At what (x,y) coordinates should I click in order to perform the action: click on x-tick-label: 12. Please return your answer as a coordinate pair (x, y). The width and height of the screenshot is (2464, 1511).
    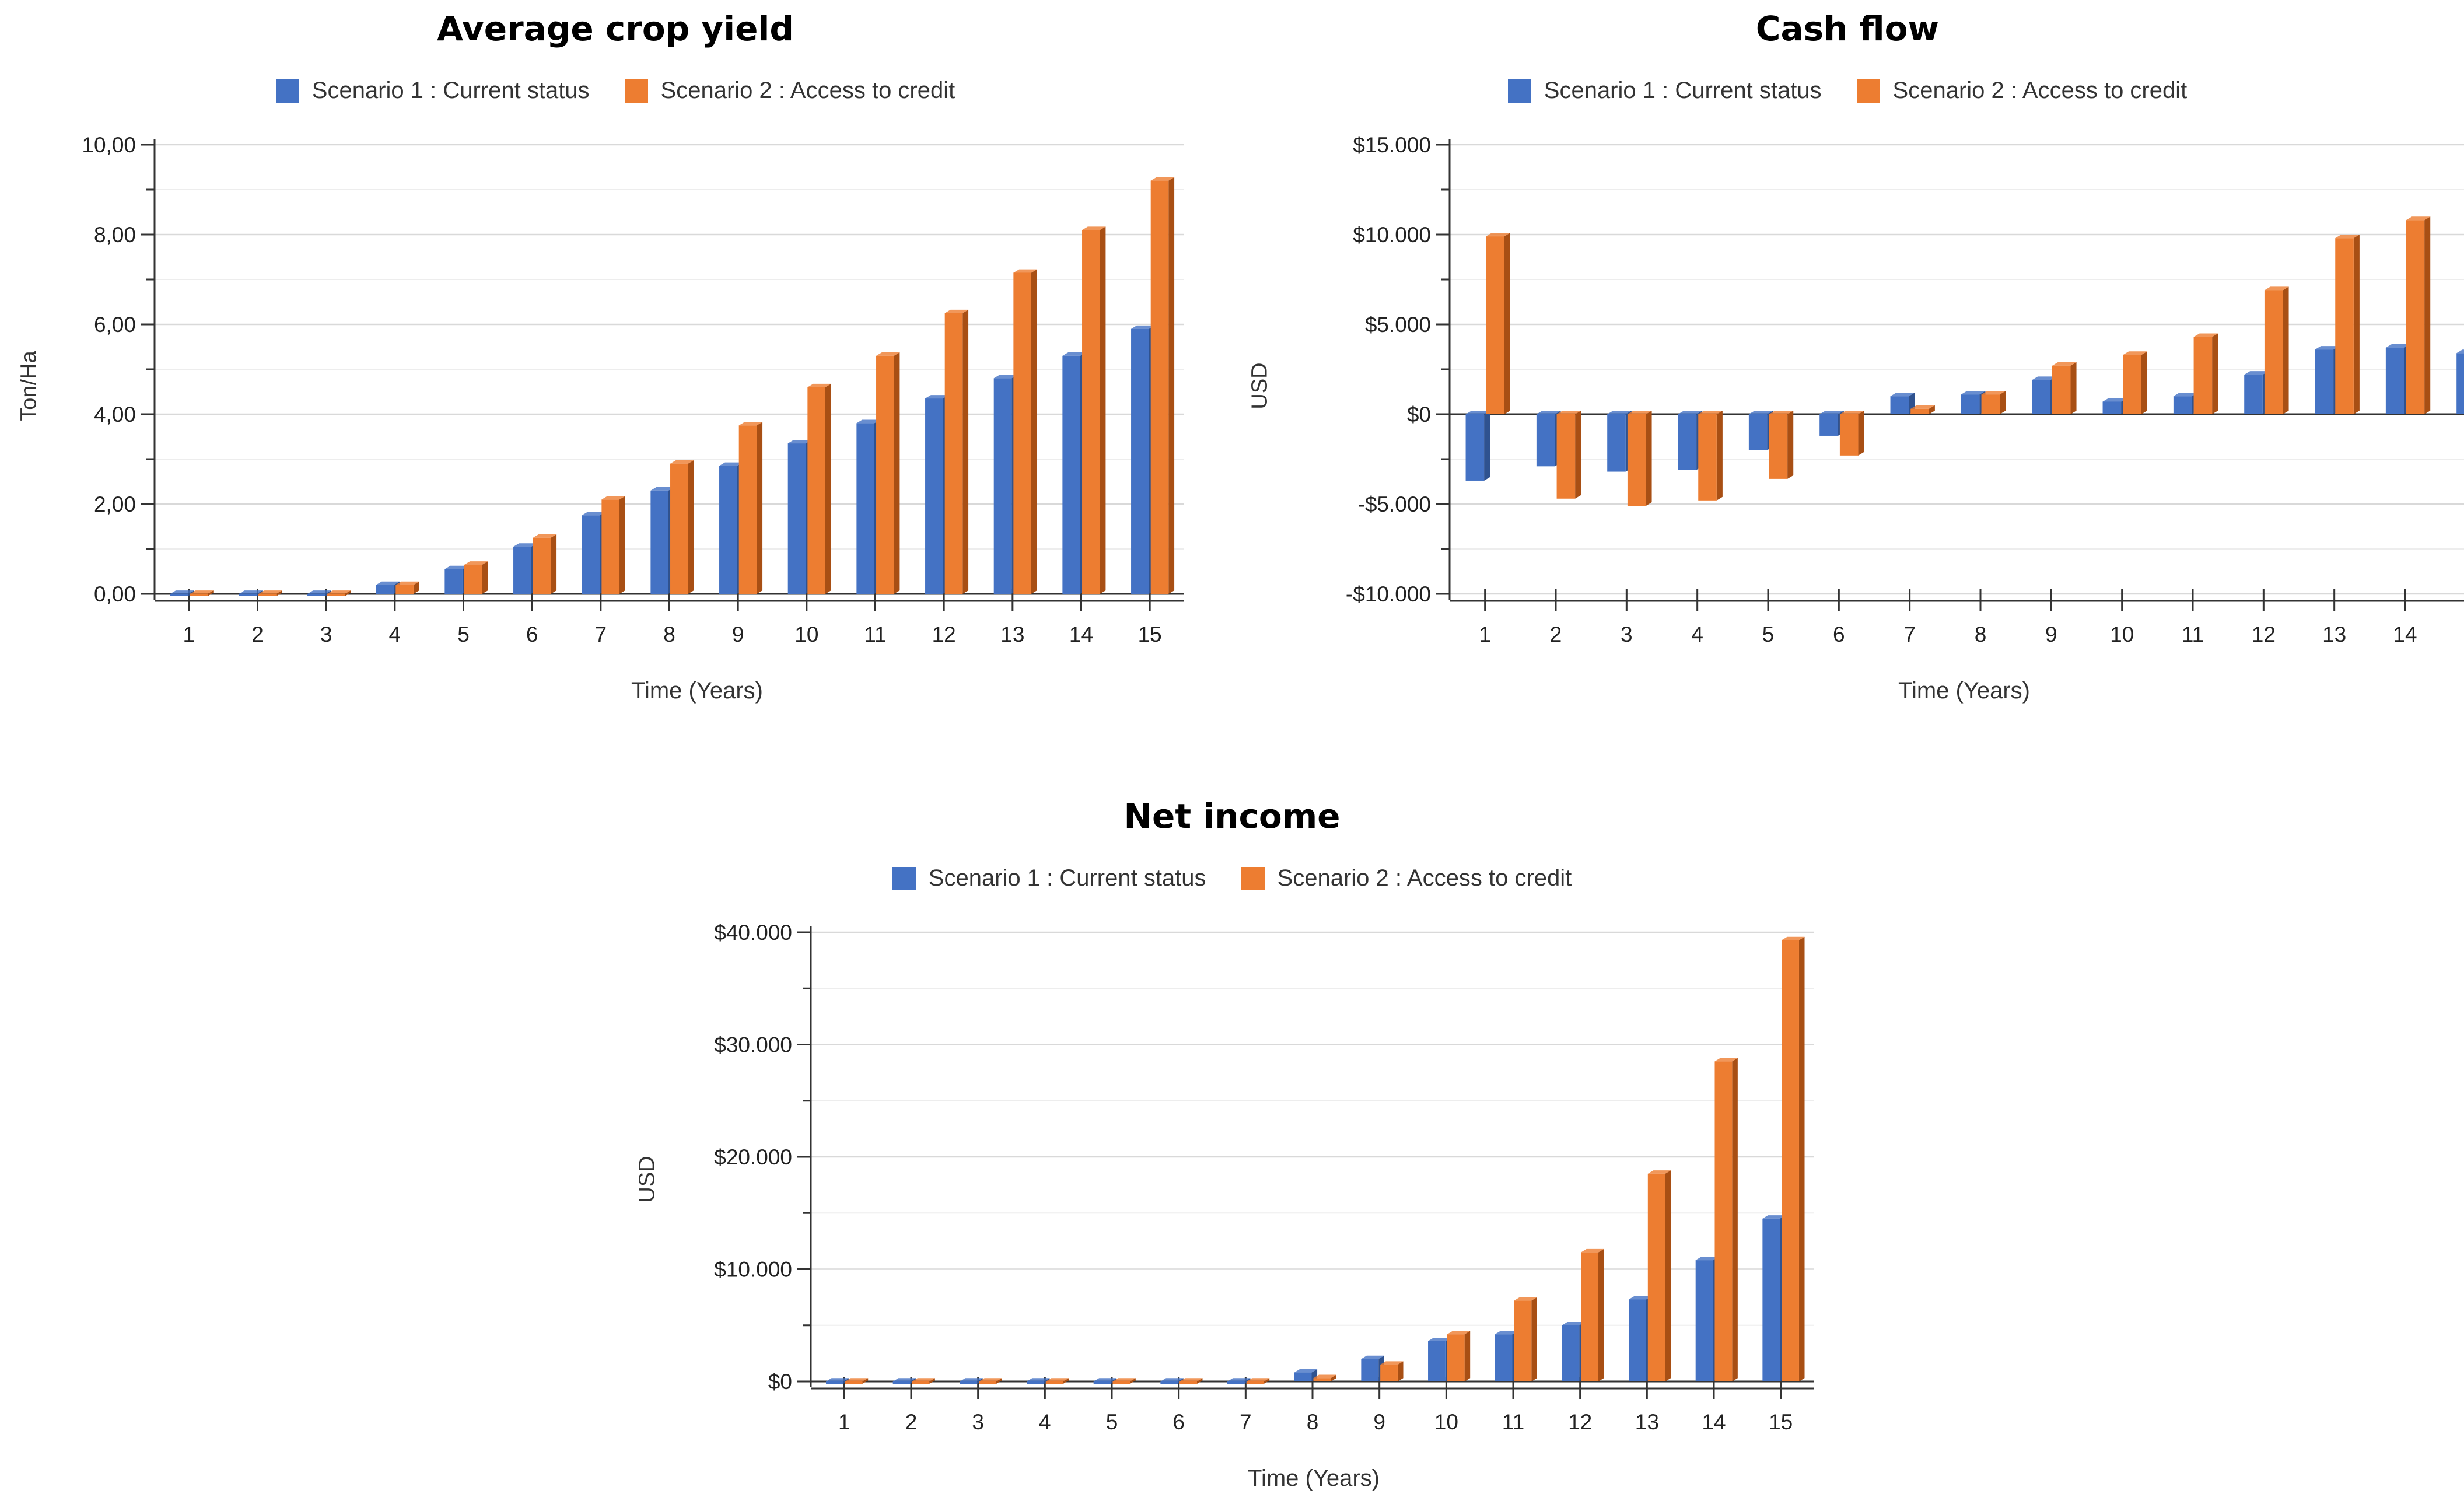
    Looking at the image, I should click on (944, 634).